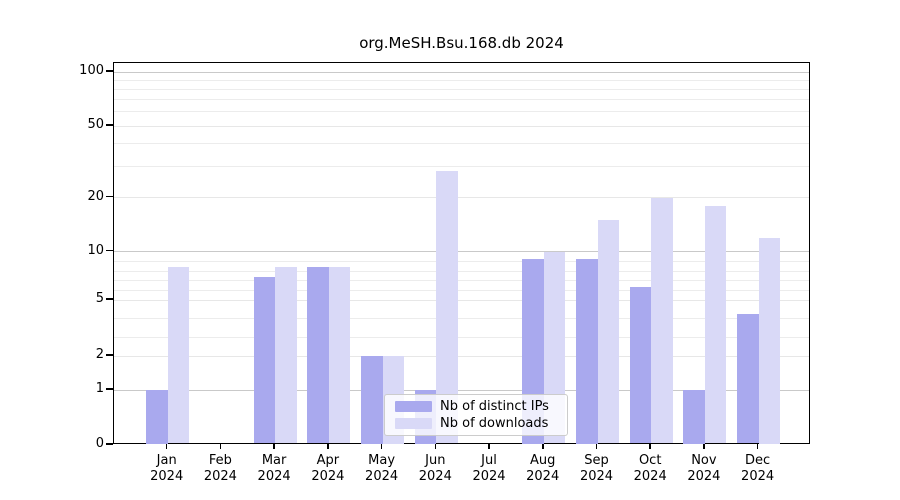  I want to click on bar-downloads-mar, so click(286, 355).